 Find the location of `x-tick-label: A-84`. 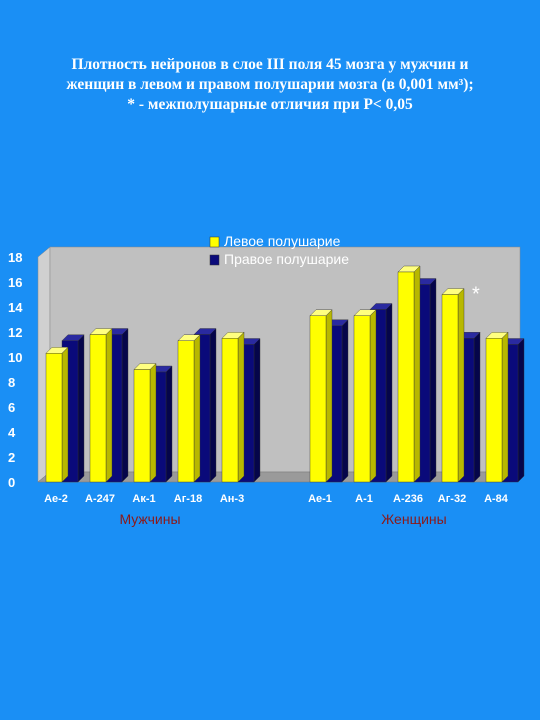

x-tick-label: A-84 is located at coordinates (496, 499).